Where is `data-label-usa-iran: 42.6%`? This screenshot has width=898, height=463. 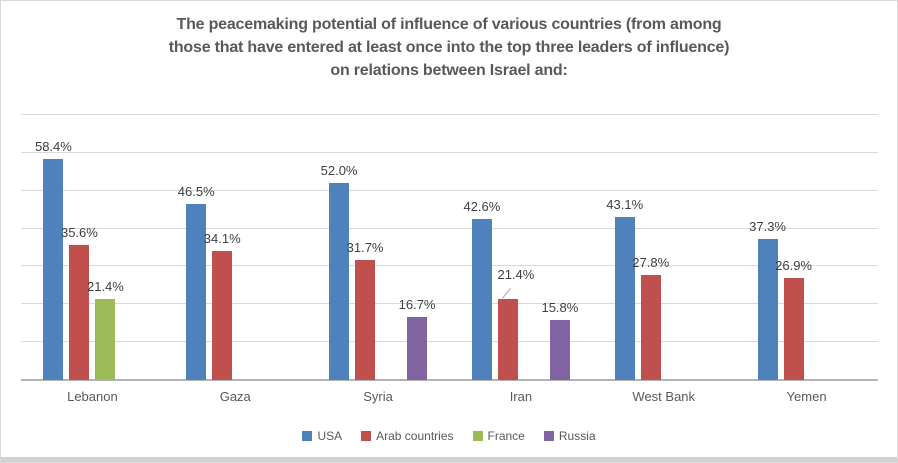
data-label-usa-iran: 42.6% is located at coordinates (482, 206).